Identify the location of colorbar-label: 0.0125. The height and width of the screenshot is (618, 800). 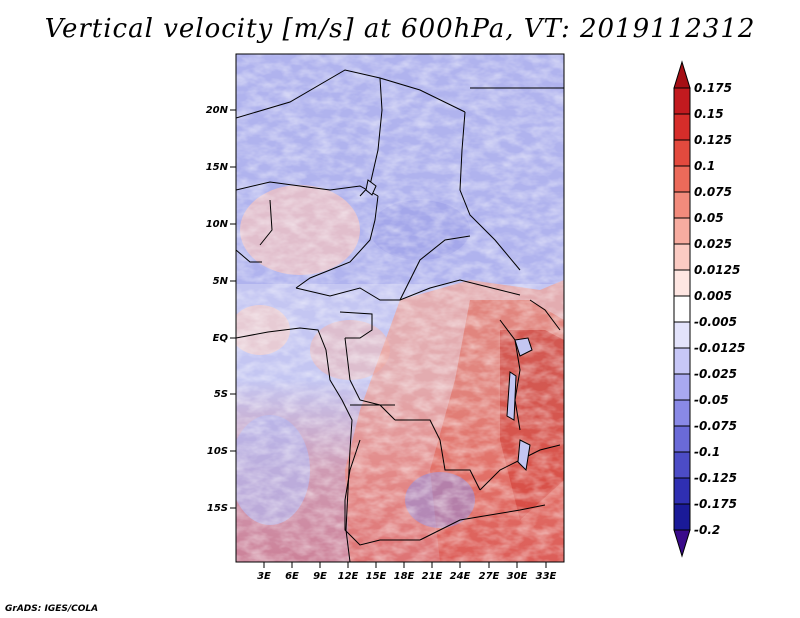
(717, 270).